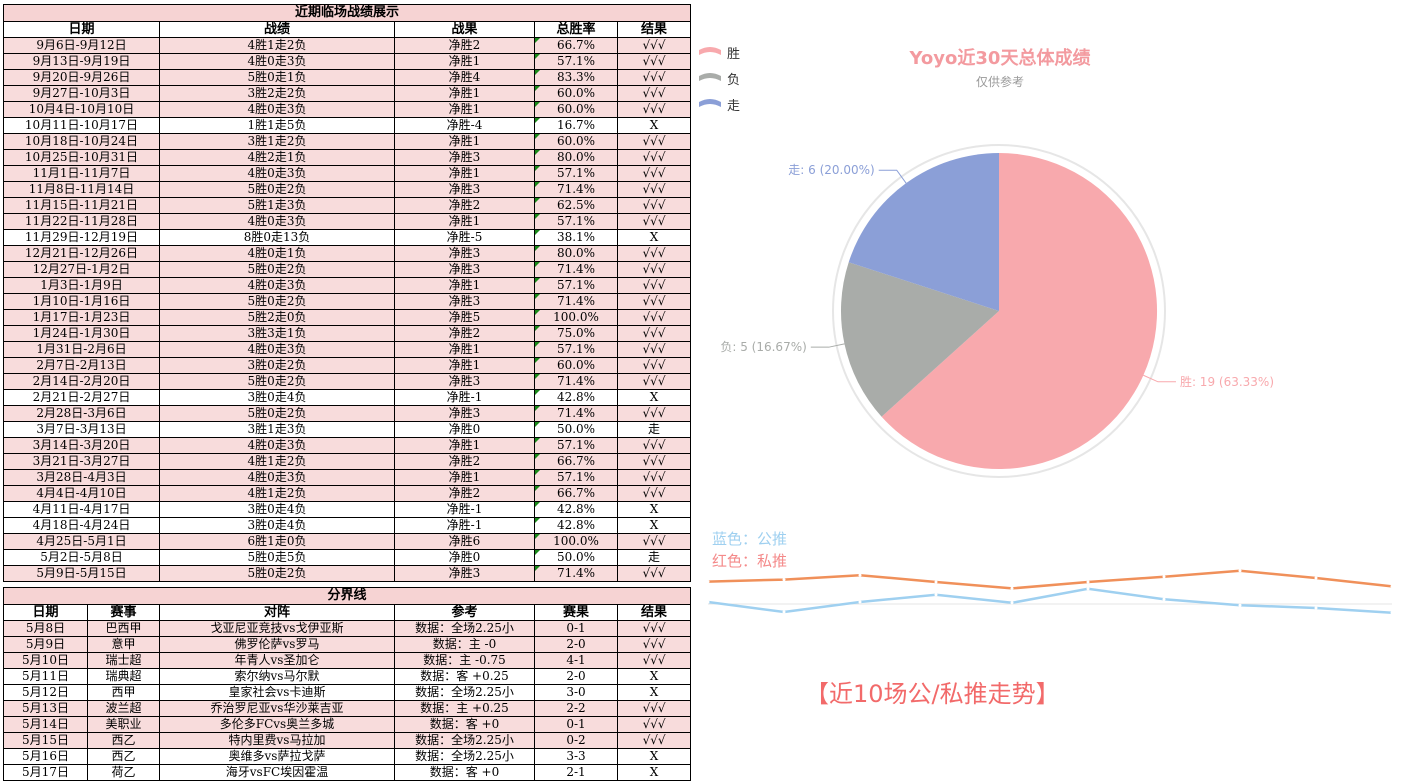 This screenshot has width=1407, height=781. I want to click on results-row: 3月14日-3月20日 4胜0走3负 净胜1 57.1% √√√, so click(347, 445).